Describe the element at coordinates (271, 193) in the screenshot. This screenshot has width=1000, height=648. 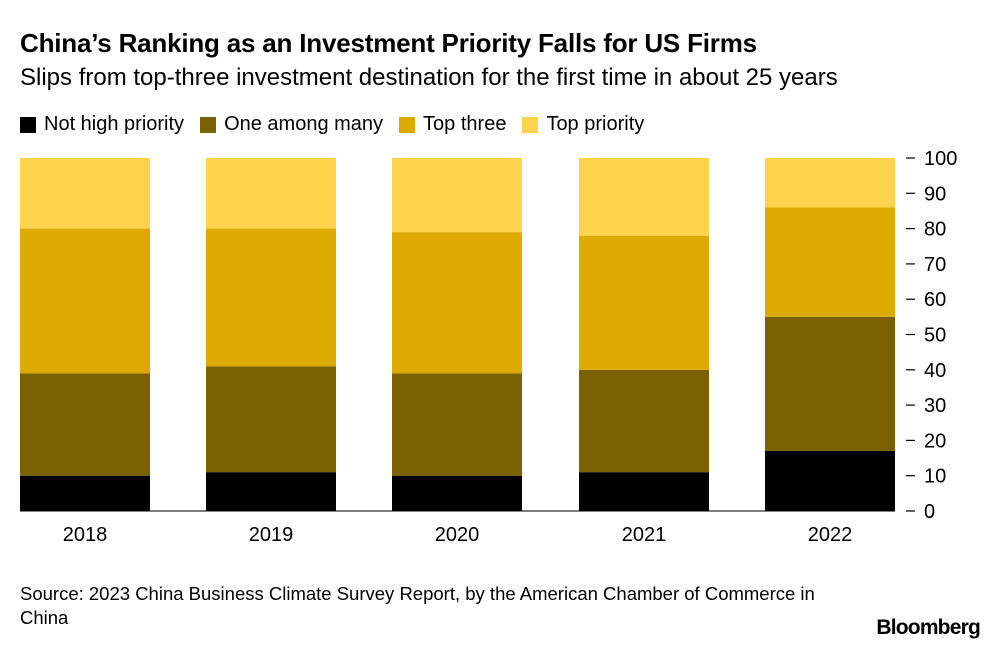
I see `bar-segment-top-priority-2019` at that location.